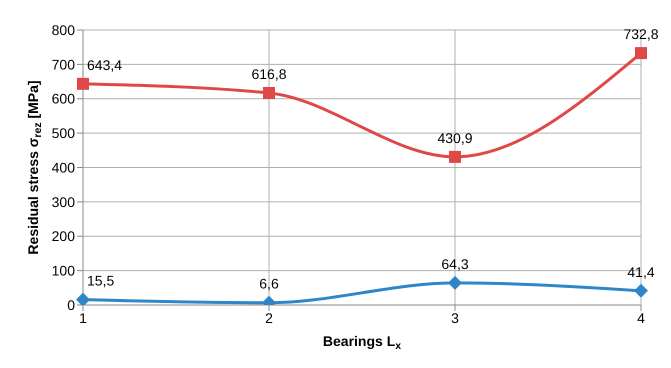 The width and height of the screenshot is (671, 368). Describe the element at coordinates (64, 133) in the screenshot. I see `y-tick-label: 500` at that location.